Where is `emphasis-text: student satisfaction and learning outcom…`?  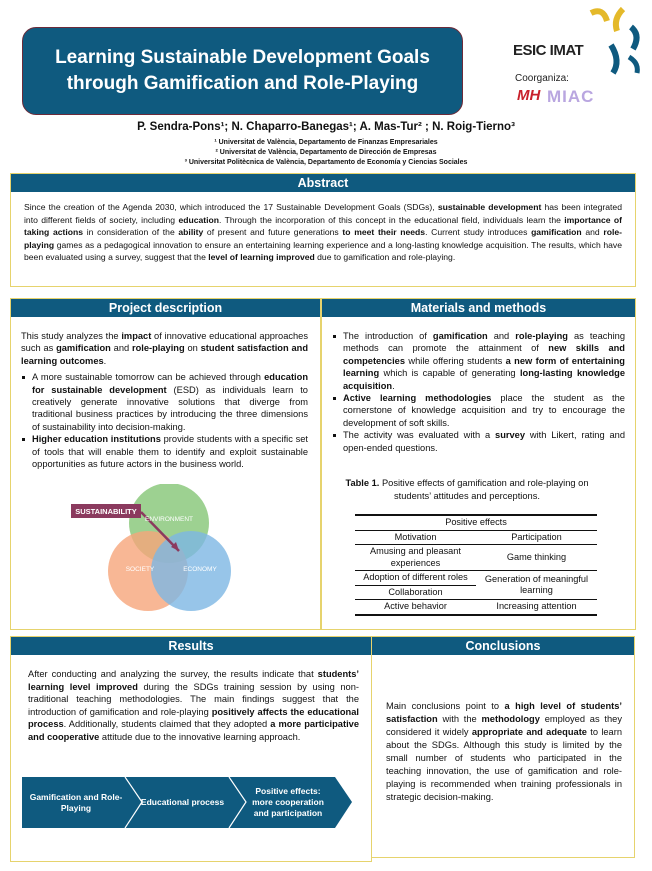 emphasis-text: student satisfaction and learning outcom… is located at coordinates (164, 354).